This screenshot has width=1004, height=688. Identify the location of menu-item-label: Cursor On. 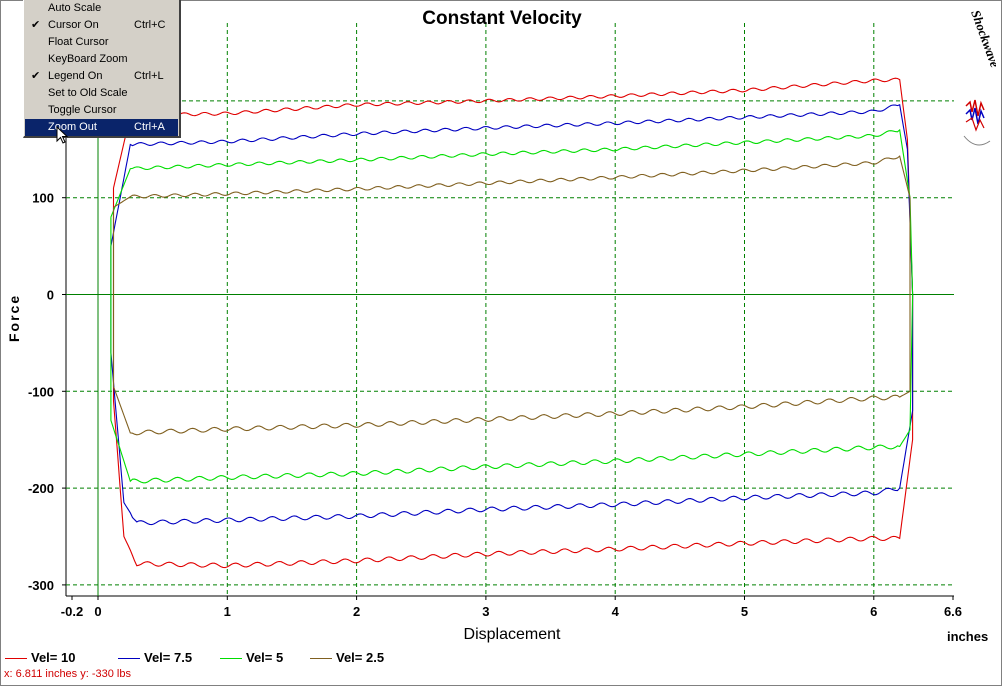
(73, 25).